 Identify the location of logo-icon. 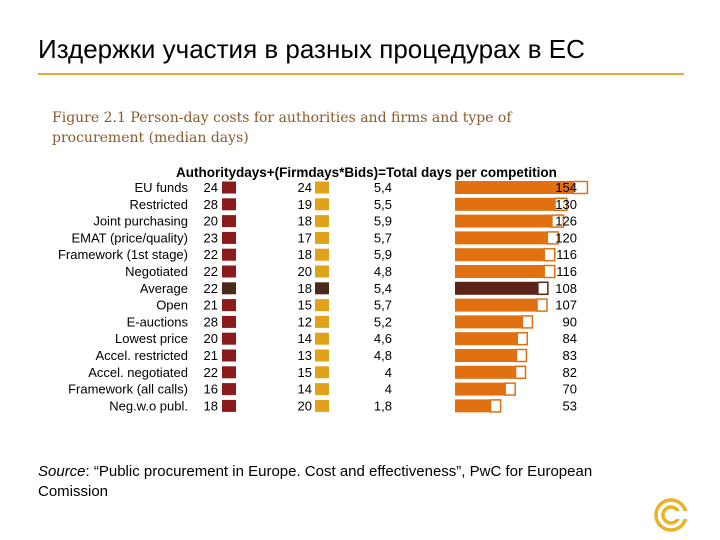
(671, 515).